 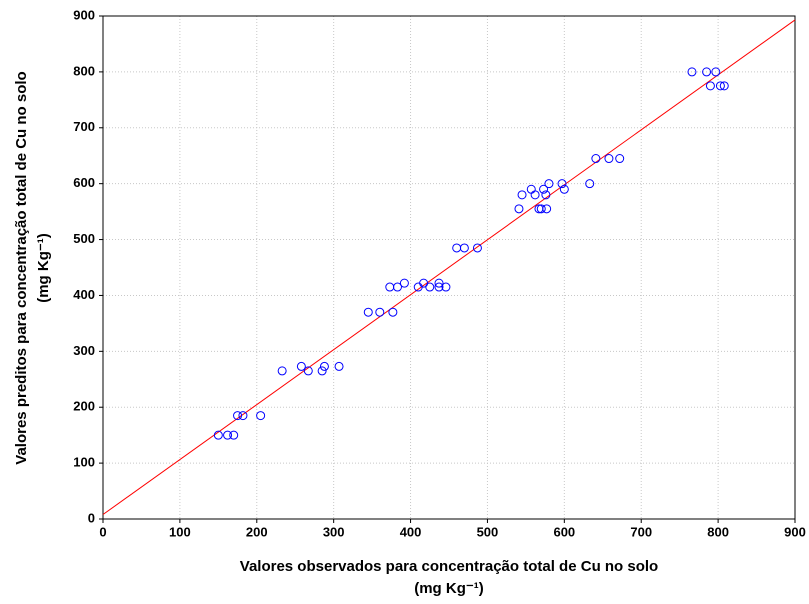 What do you see at coordinates (257, 531) in the screenshot?
I see `x-tick-label: 200` at bounding box center [257, 531].